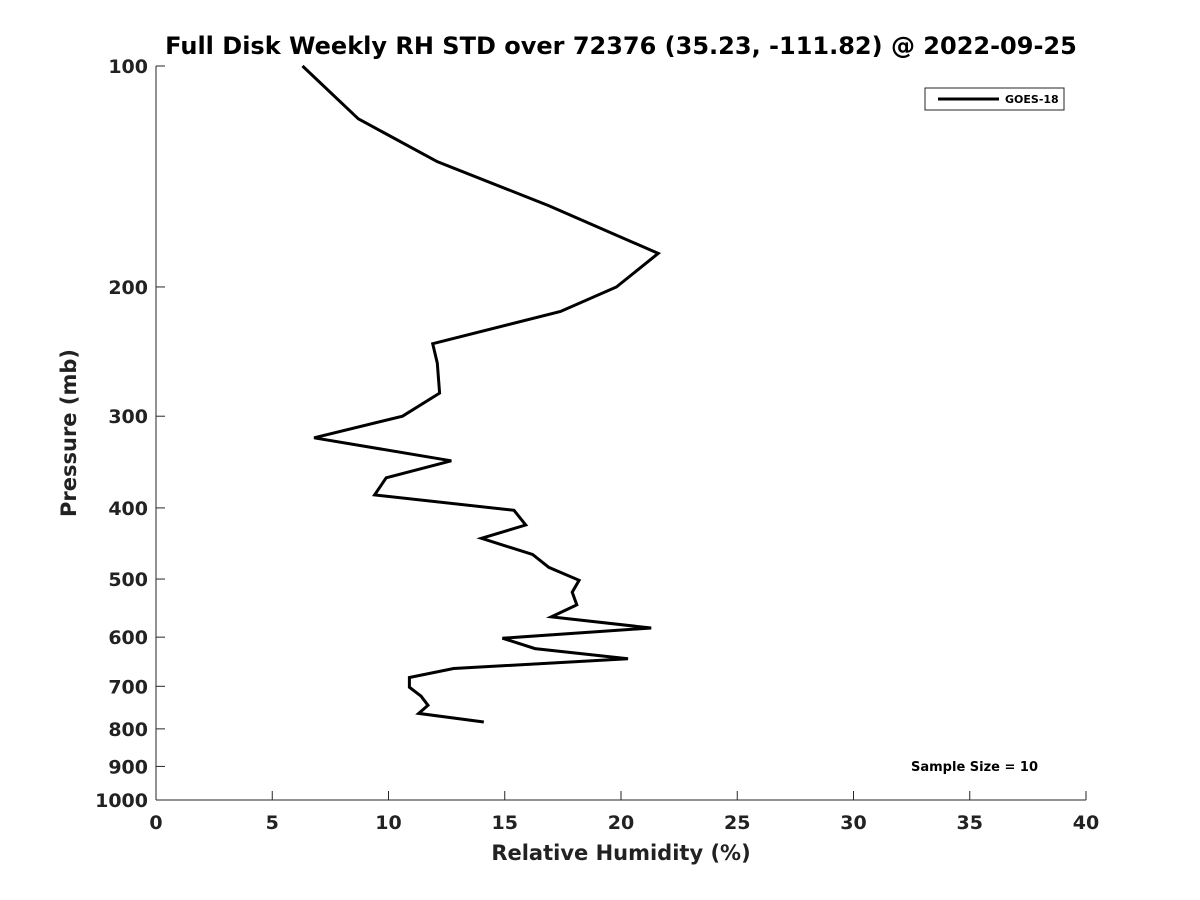  I want to click on y-tick-label: 300, so click(128, 417).